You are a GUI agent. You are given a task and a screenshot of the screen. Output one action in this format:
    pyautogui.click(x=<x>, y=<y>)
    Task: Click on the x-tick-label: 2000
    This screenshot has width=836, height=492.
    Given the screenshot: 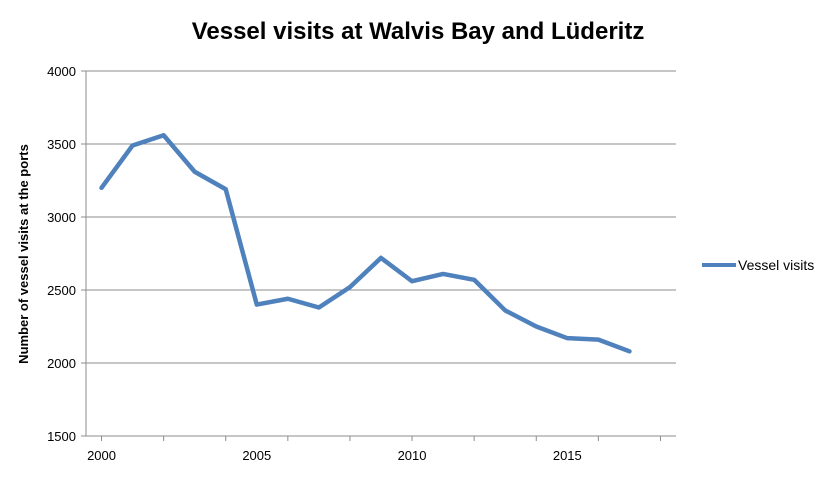 What is the action you would take?
    pyautogui.click(x=101, y=455)
    